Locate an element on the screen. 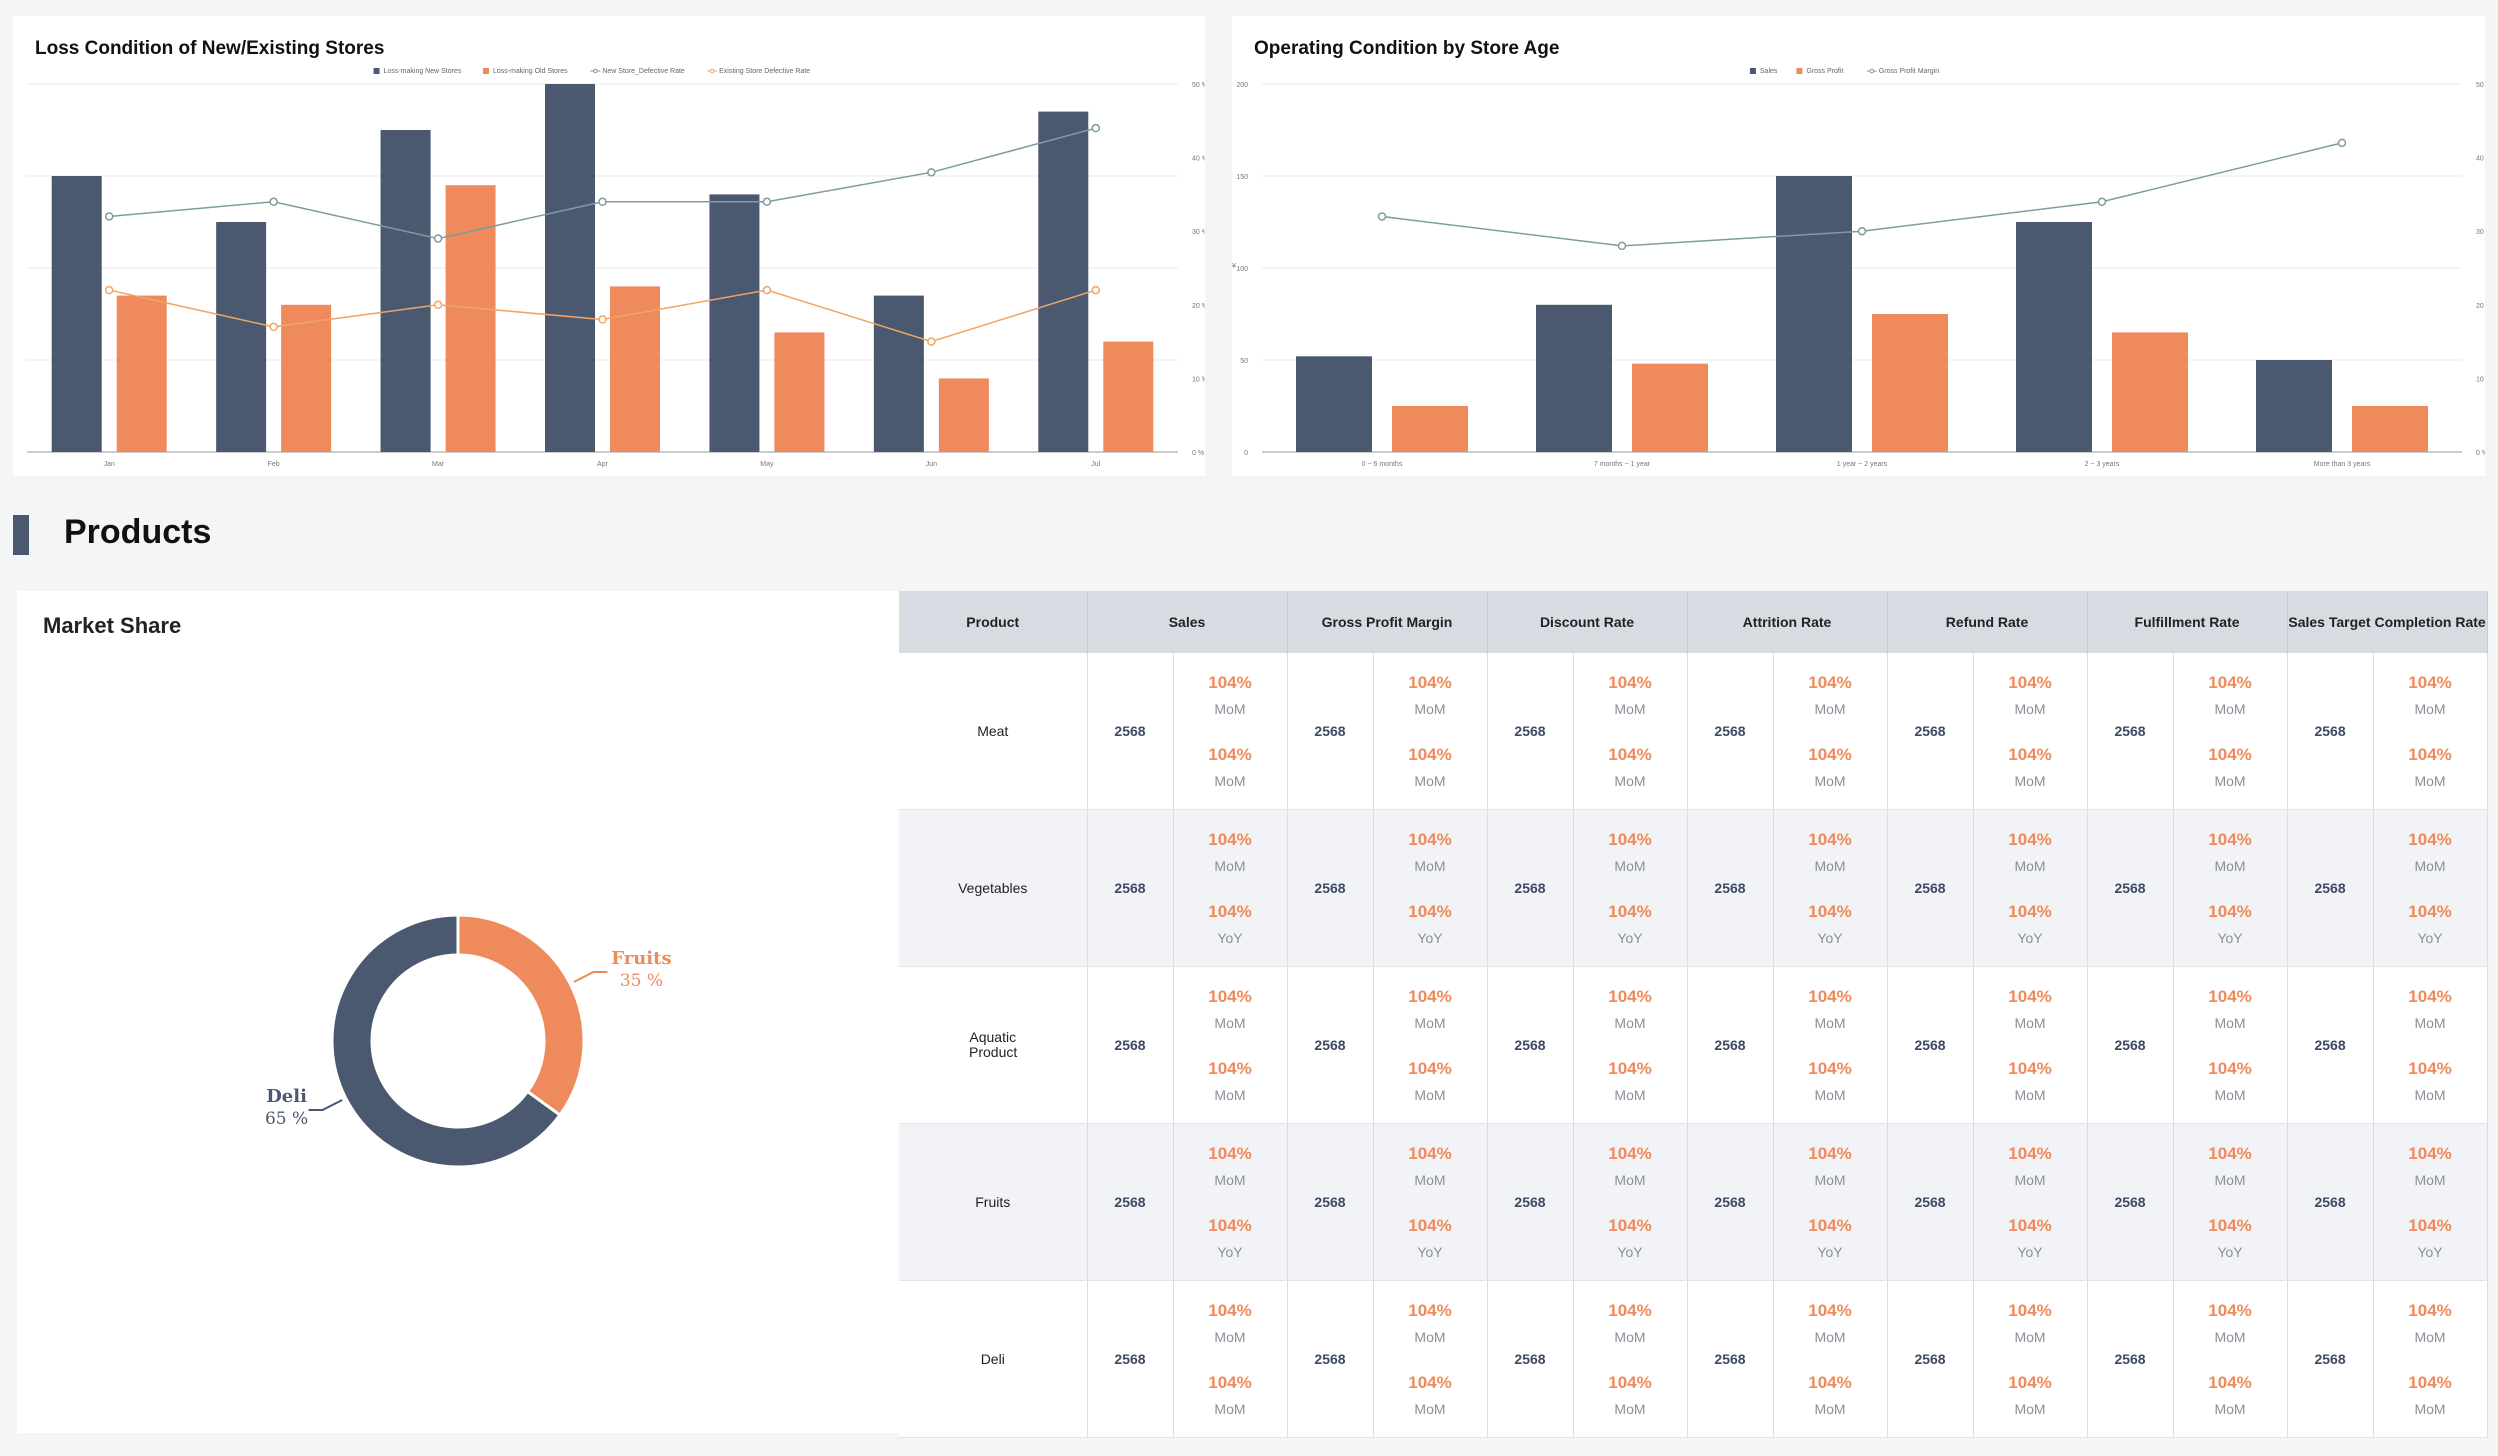 The image size is (2498, 1456). legend-item: Loss-making New Stores is located at coordinates (417, 71).